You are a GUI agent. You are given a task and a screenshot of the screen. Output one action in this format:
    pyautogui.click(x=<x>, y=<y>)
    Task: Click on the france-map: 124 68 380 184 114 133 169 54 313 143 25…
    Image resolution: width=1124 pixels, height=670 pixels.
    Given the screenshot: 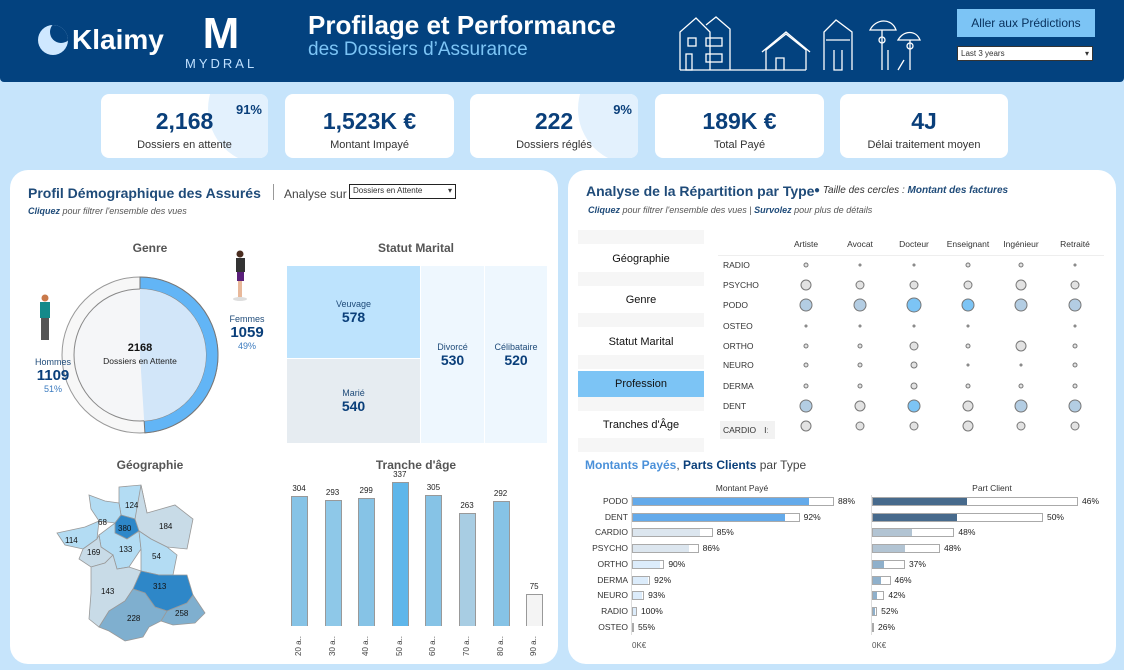 What is the action you would take?
    pyautogui.click(x=135, y=563)
    